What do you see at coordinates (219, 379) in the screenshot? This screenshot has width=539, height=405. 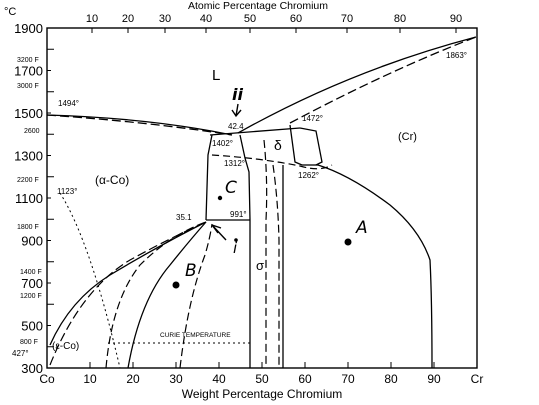 I see `weight-tick-label: 40` at bounding box center [219, 379].